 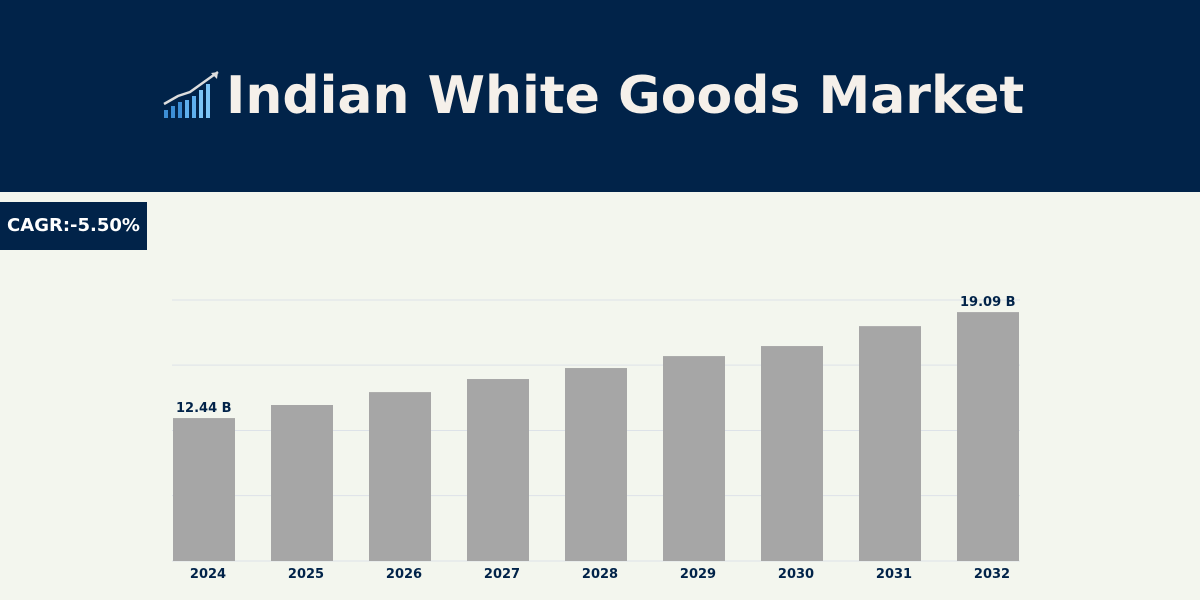 What do you see at coordinates (191, 94) in the screenshot?
I see `title-icon` at bounding box center [191, 94].